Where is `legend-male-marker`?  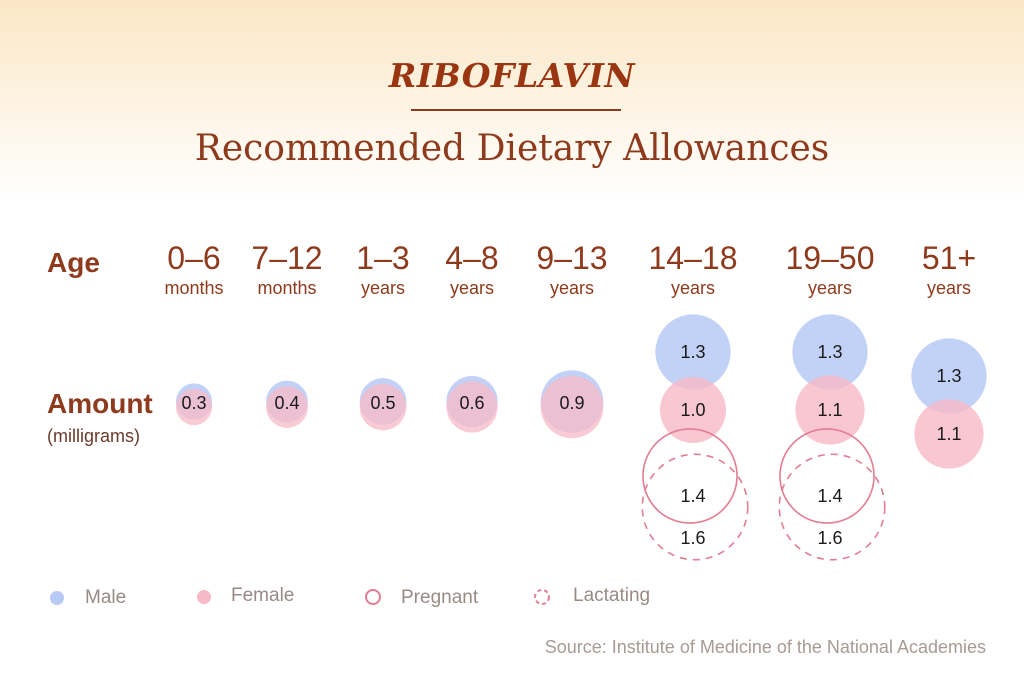
legend-male-marker is located at coordinates (57, 598).